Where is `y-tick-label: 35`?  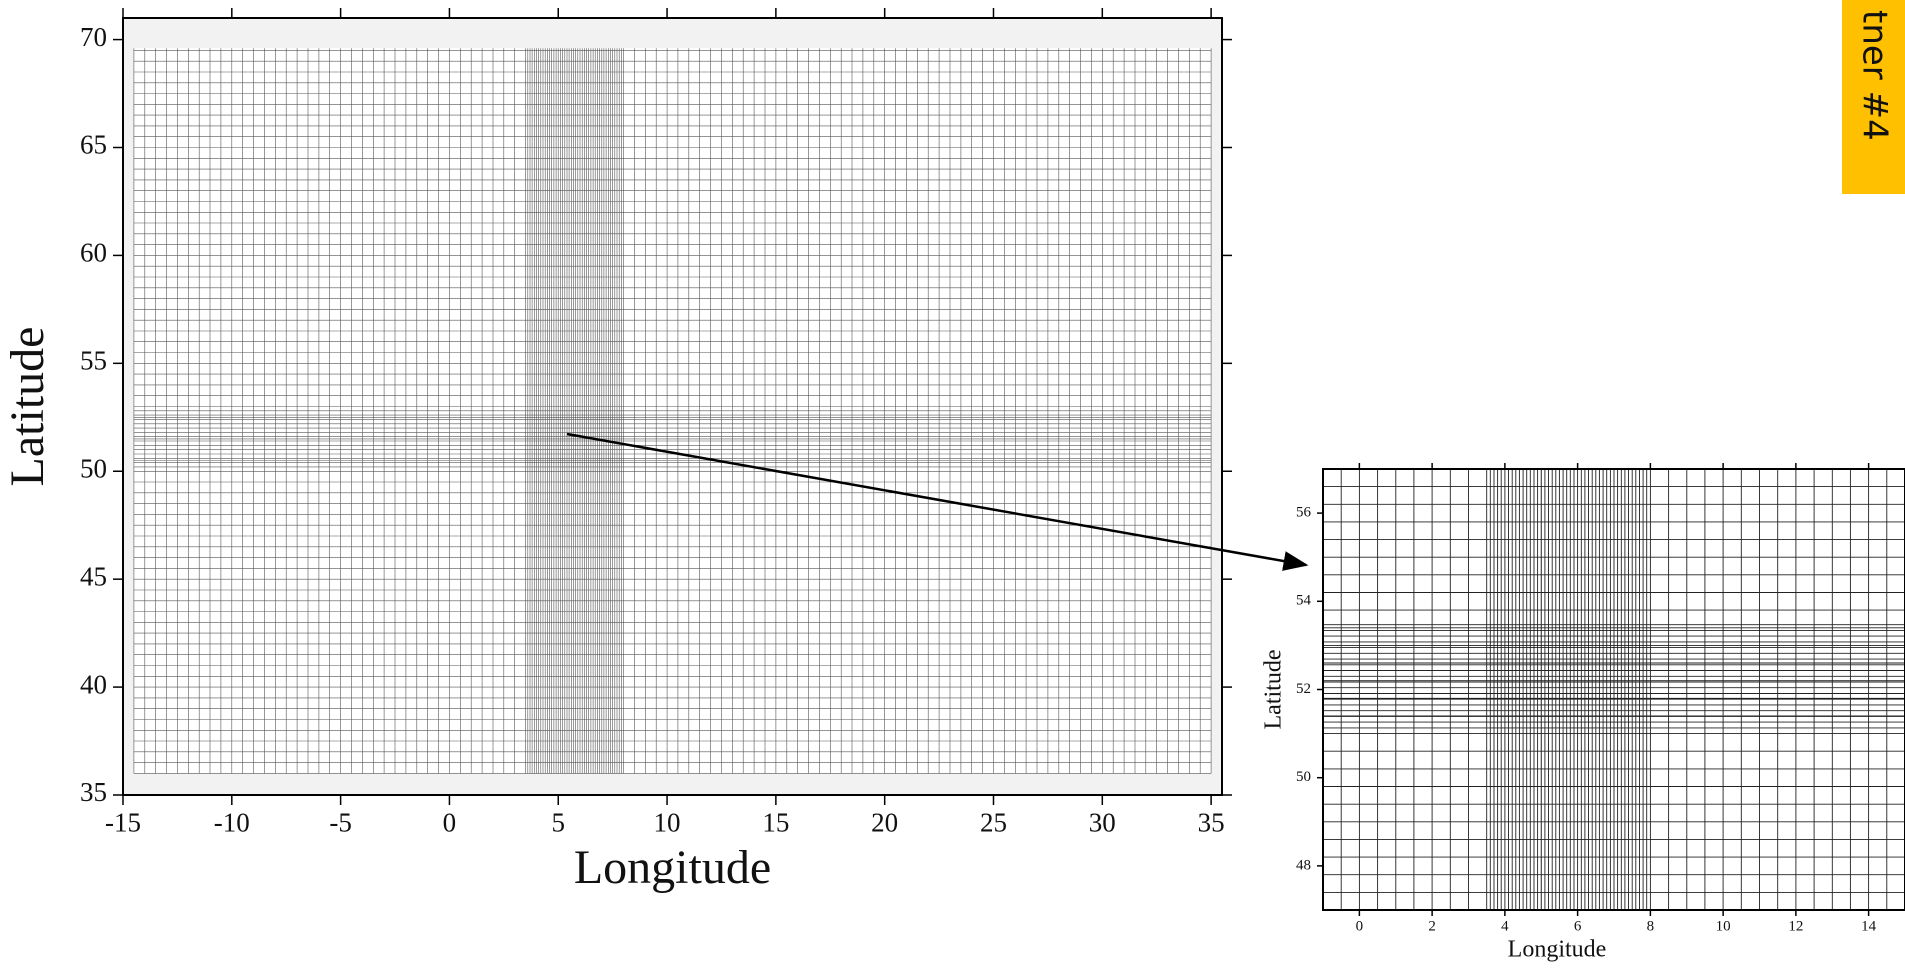 y-tick-label: 35 is located at coordinates (93, 792).